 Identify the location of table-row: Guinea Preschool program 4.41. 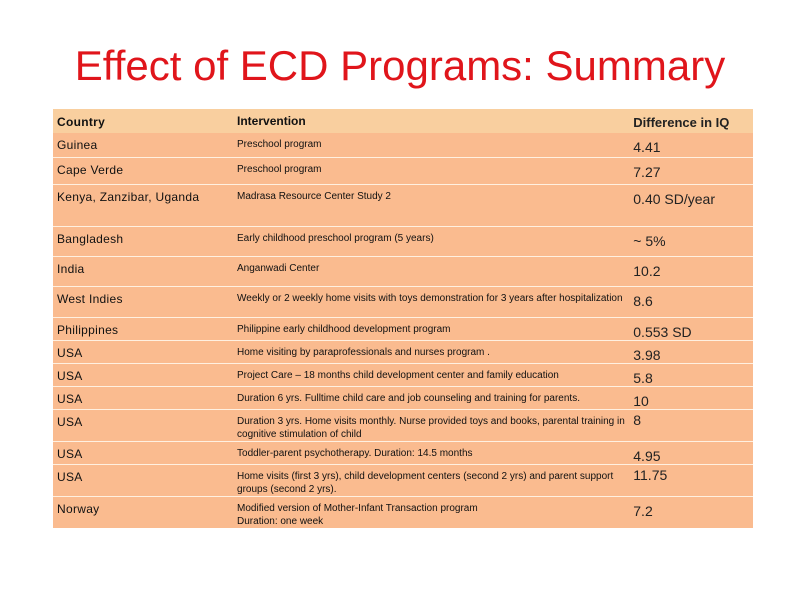
(403, 145).